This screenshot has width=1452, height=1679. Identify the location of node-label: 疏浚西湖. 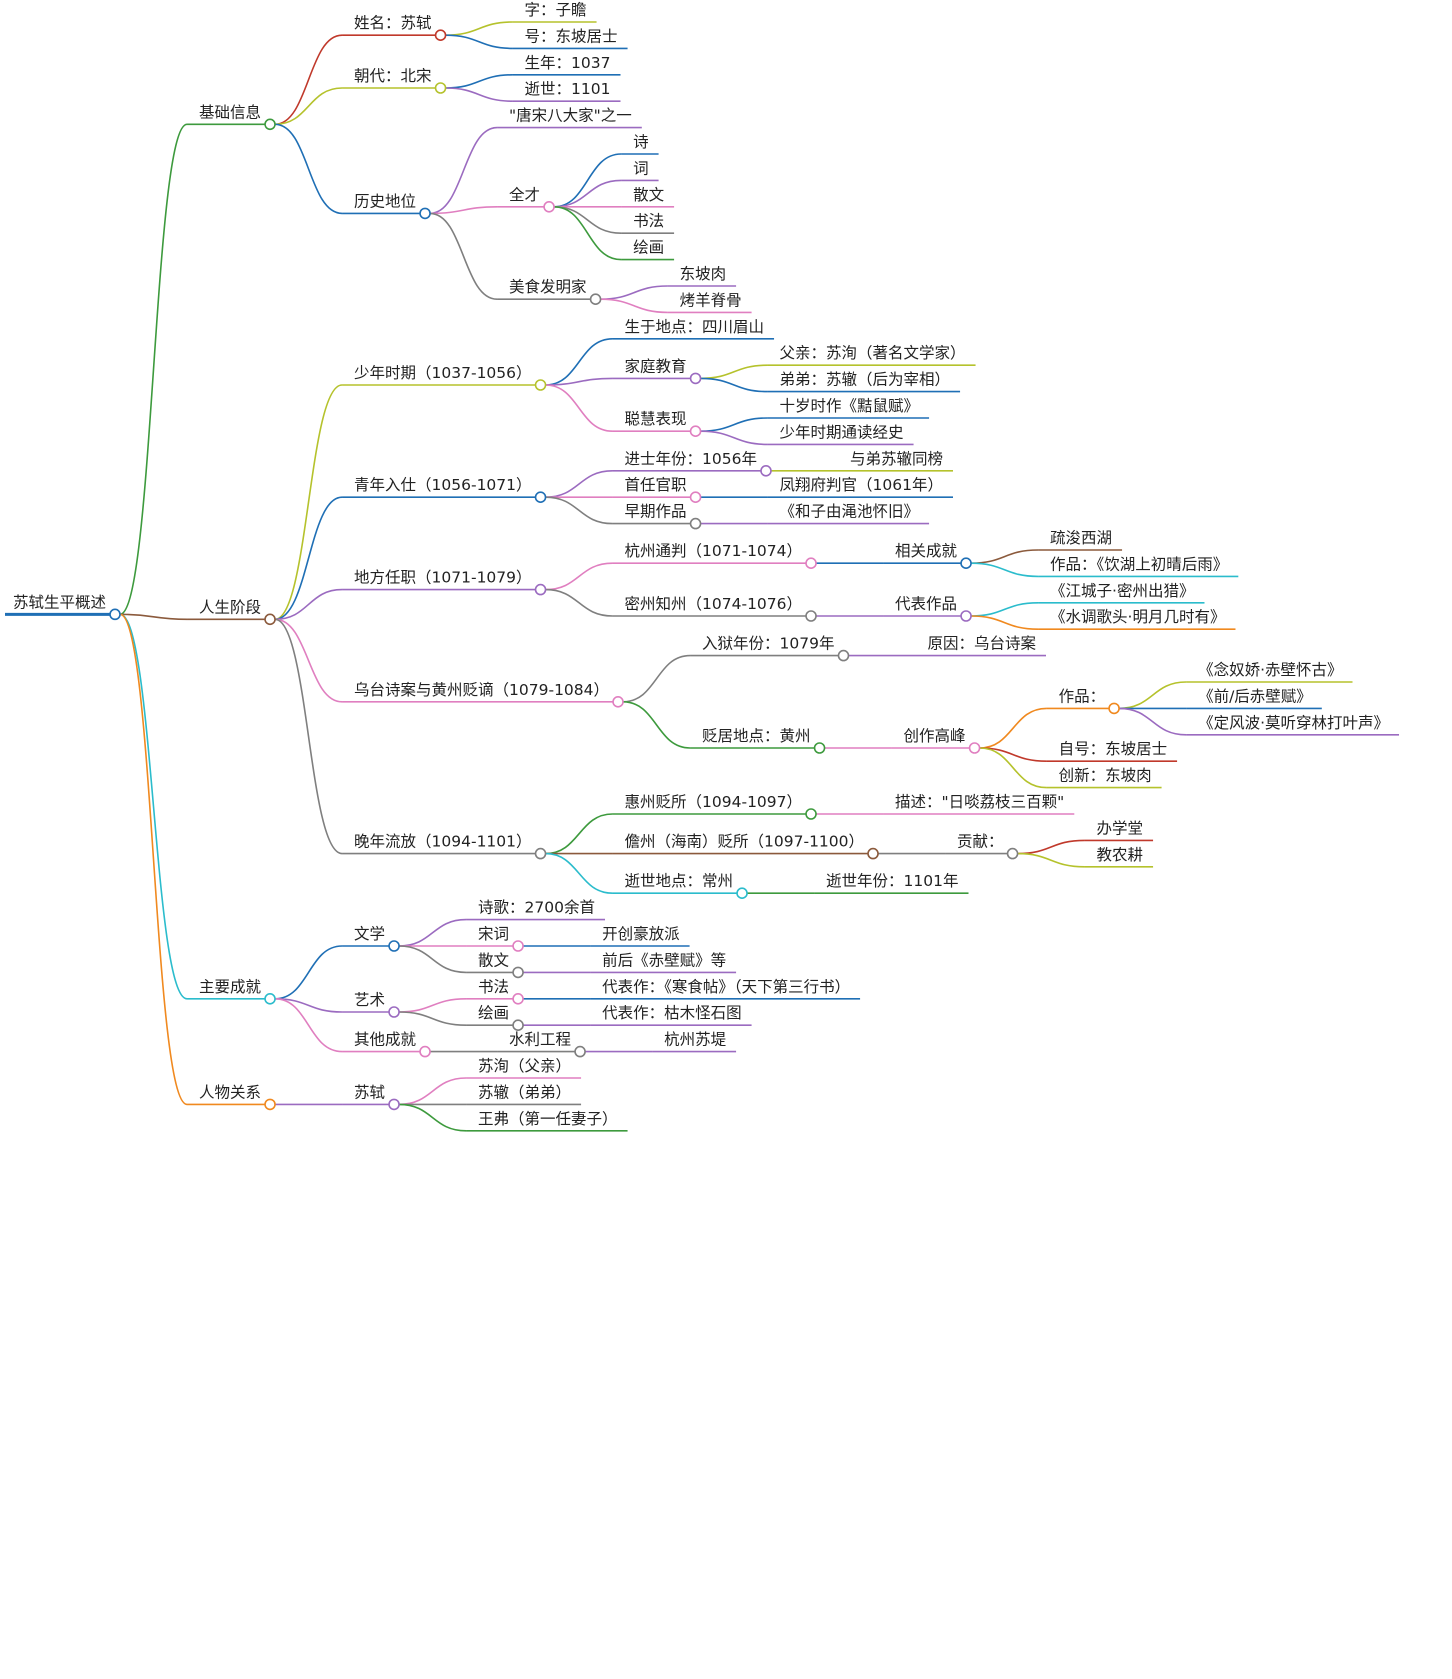
(1081, 538).